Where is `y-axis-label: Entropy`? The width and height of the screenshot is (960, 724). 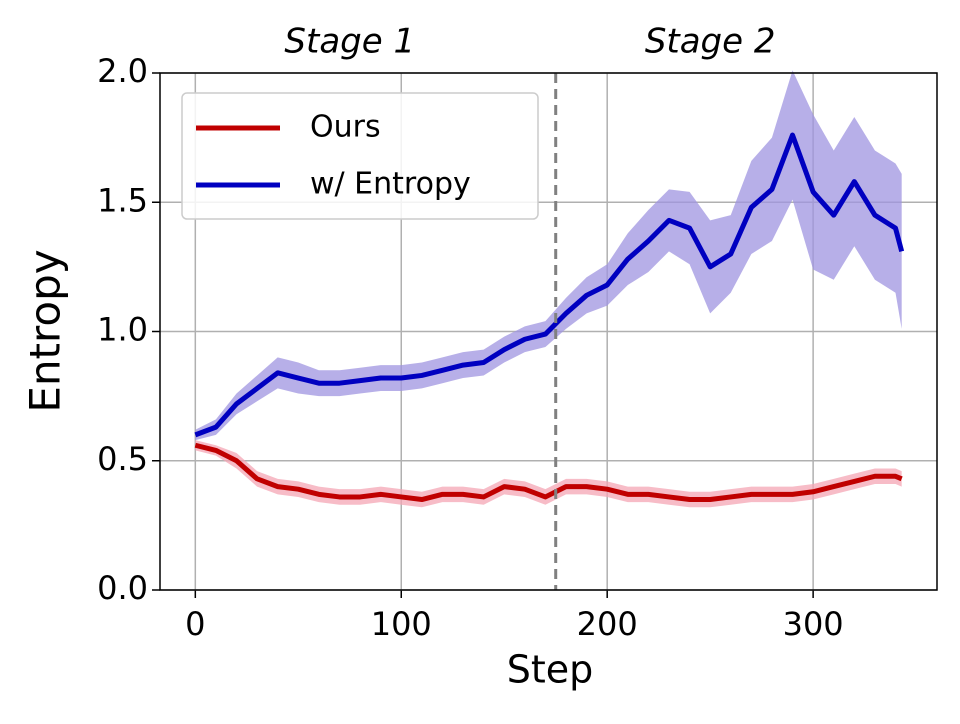 y-axis-label: Entropy is located at coordinates (45, 330).